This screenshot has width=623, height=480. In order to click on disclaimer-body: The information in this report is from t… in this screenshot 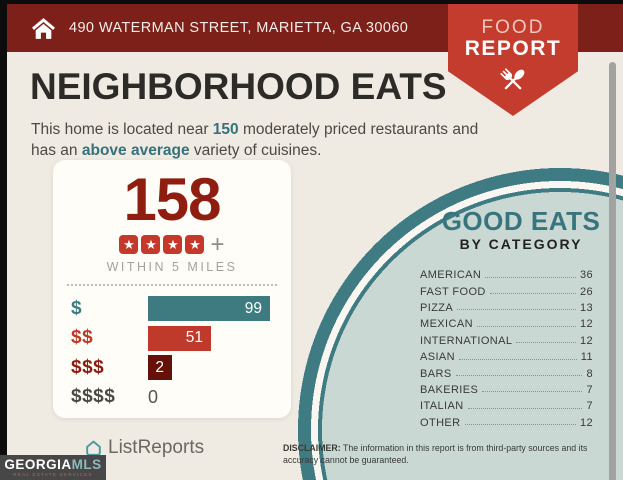, I will do `click(435, 454)`.